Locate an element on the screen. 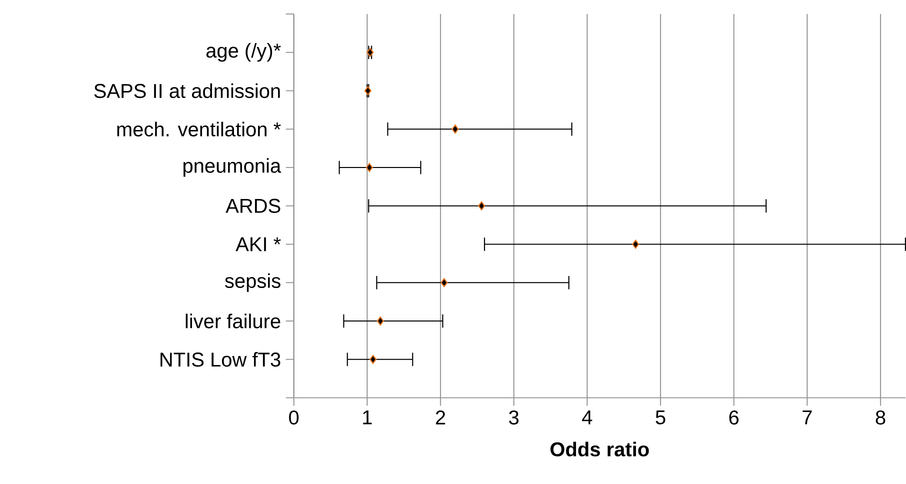 Image resolution: width=906 pixels, height=484 pixels. x-tick-label: 2 is located at coordinates (441, 417).